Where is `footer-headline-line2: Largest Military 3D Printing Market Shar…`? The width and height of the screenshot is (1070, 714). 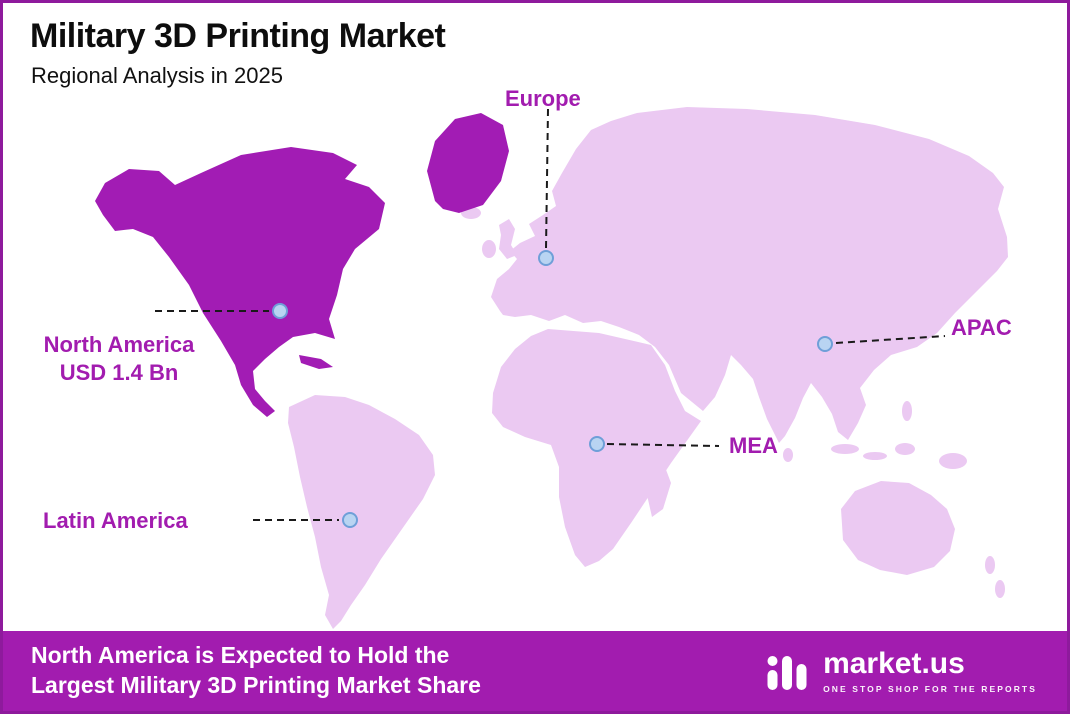
footer-headline-line2: Largest Military 3D Printing Market Shar… is located at coordinates (256, 685).